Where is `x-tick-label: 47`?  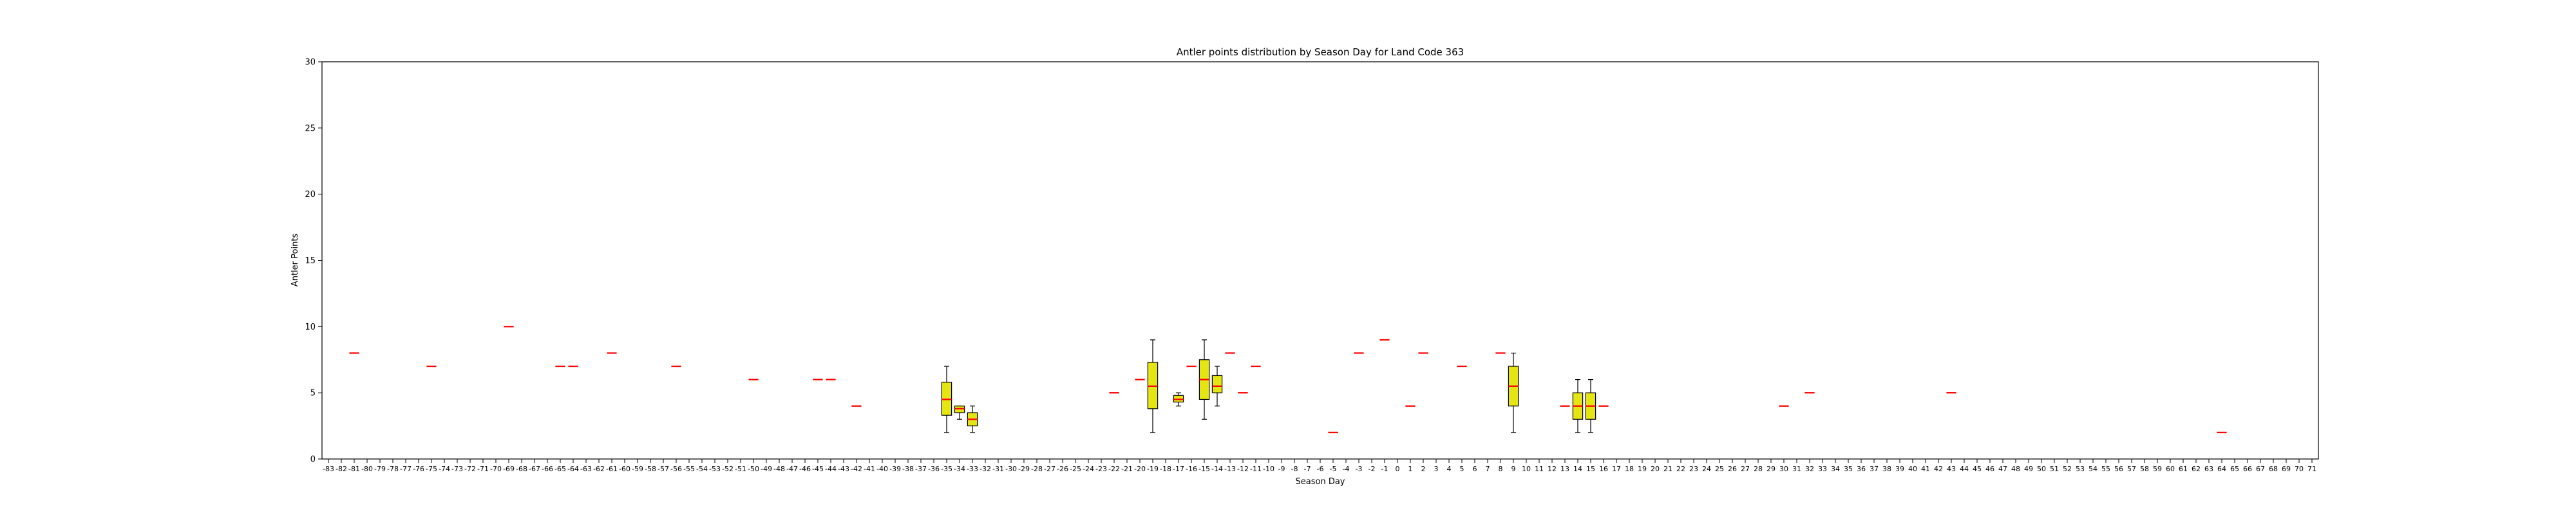 x-tick-label: 47 is located at coordinates (2002, 469).